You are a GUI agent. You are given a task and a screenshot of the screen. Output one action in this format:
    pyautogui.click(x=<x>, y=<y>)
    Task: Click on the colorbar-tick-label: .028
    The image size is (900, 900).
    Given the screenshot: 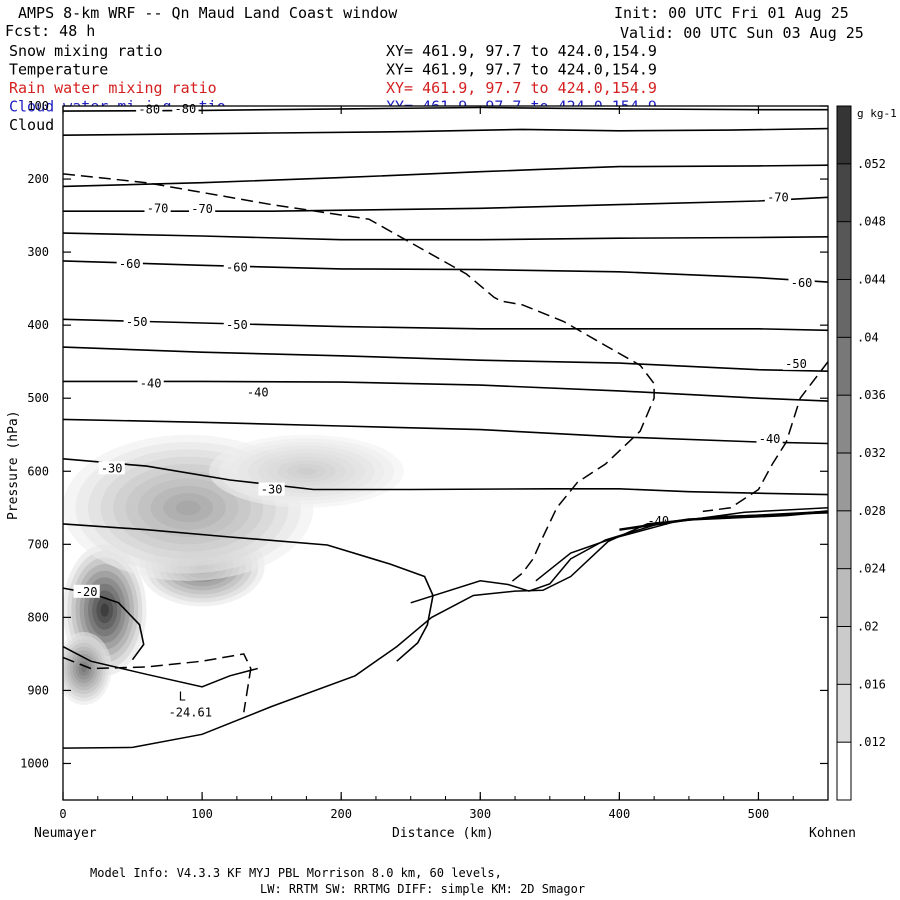 What is the action you would take?
    pyautogui.click(x=871, y=511)
    